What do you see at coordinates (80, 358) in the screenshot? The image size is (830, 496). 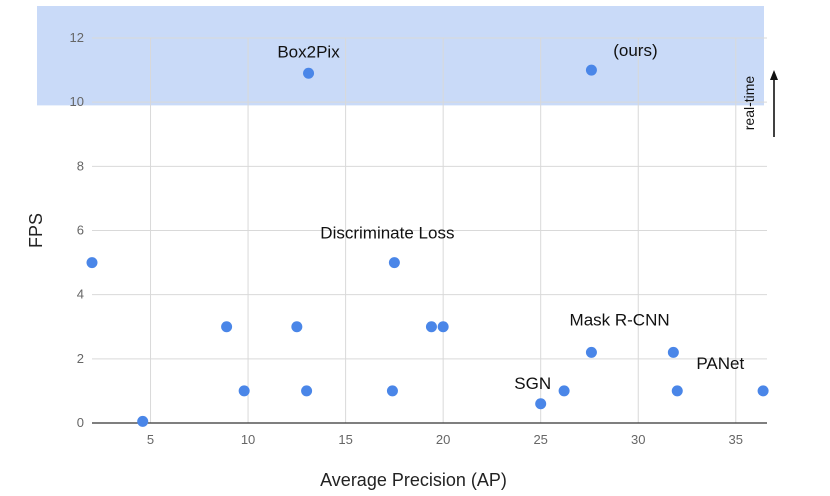 I see `y-tick-label: 2` at bounding box center [80, 358].